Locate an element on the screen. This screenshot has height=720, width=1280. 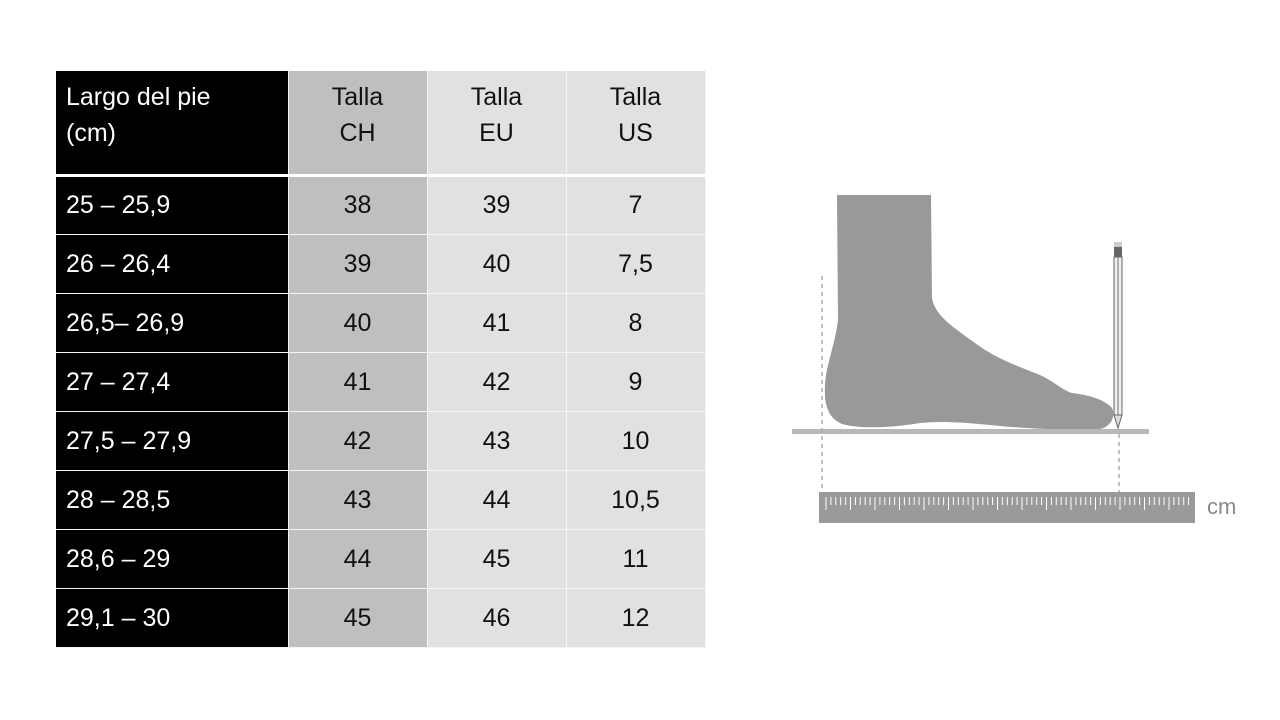
table-row: 28 – 28,5 43 44 10,5 is located at coordinates (381, 500).